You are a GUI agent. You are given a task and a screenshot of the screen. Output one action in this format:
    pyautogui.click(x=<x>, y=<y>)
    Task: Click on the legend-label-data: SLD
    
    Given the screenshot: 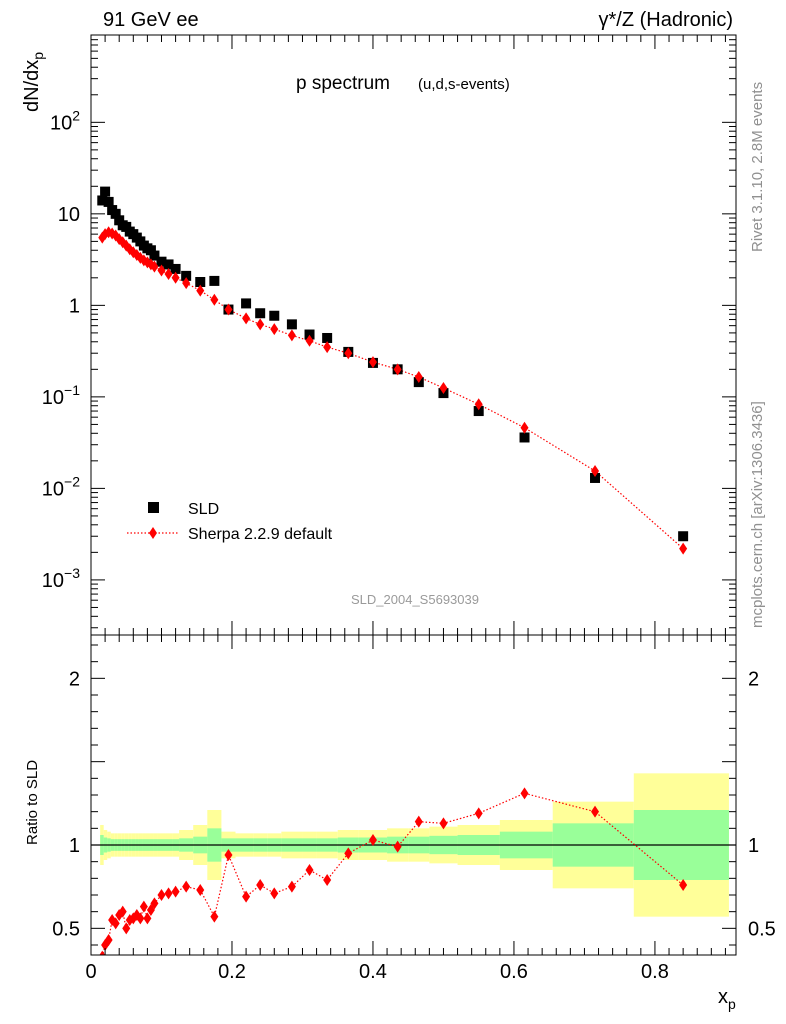 What is the action you would take?
    pyautogui.click(x=203, y=509)
    